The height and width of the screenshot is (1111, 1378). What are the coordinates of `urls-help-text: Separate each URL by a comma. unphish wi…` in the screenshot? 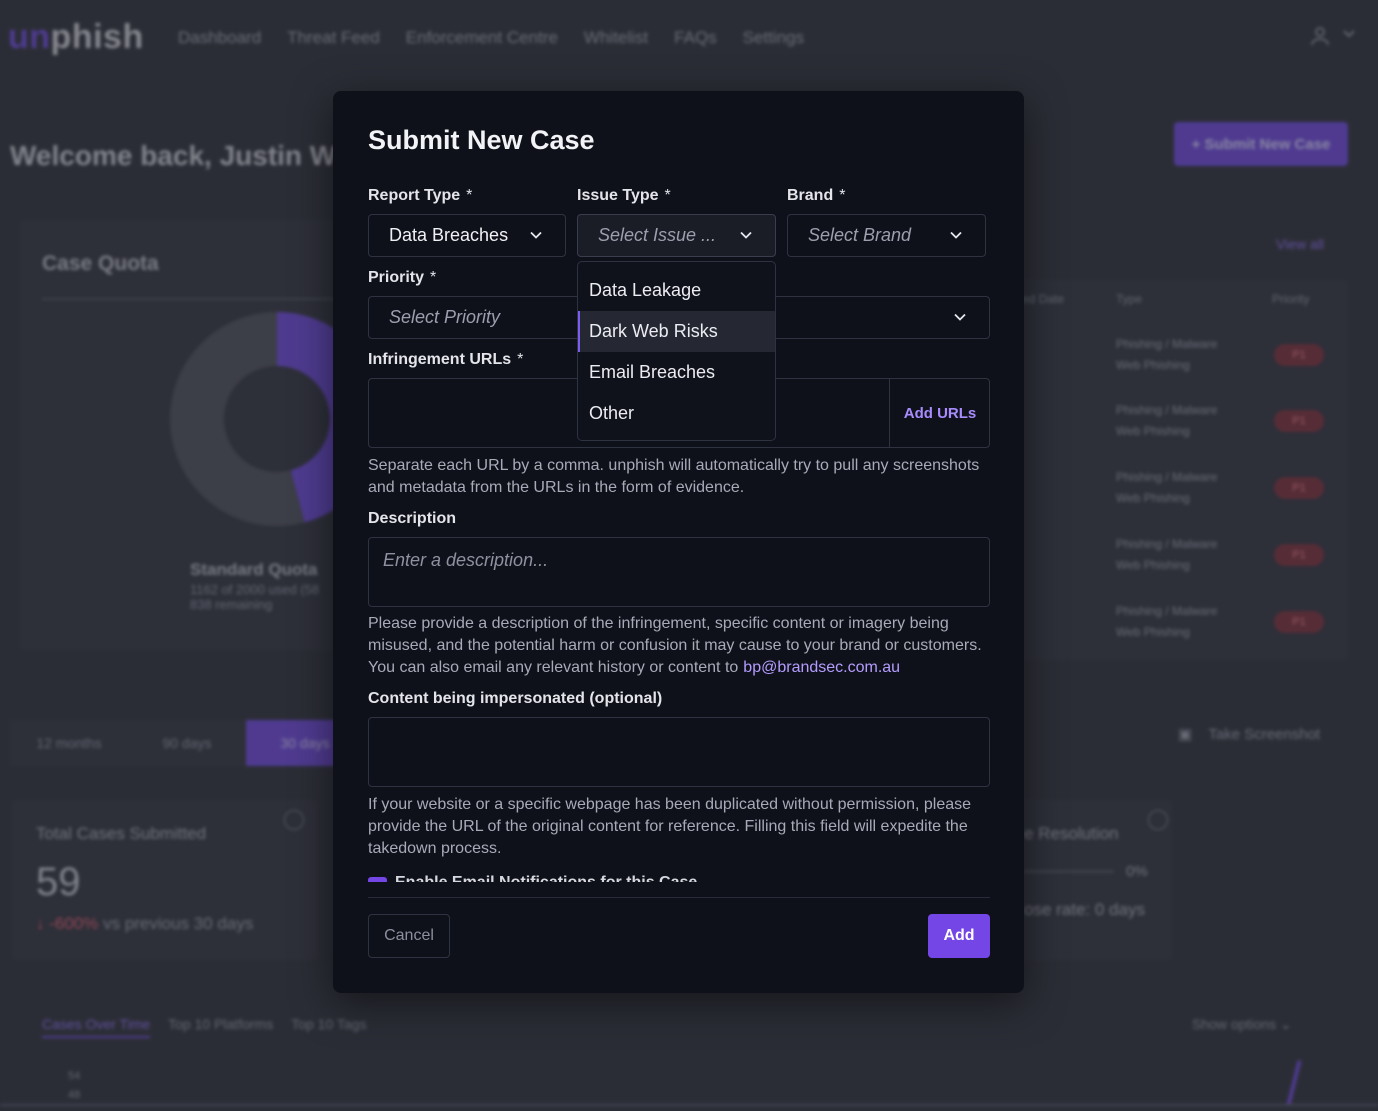 It's located at (674, 476).